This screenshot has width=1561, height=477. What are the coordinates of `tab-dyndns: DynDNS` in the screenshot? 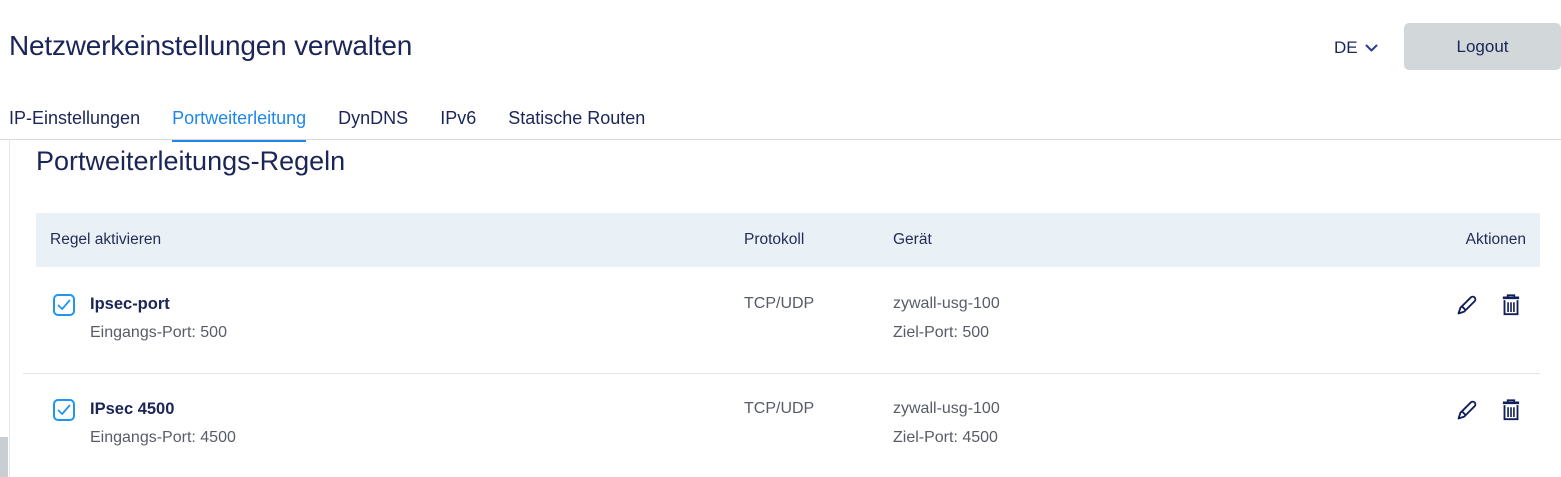 It's located at (373, 118).